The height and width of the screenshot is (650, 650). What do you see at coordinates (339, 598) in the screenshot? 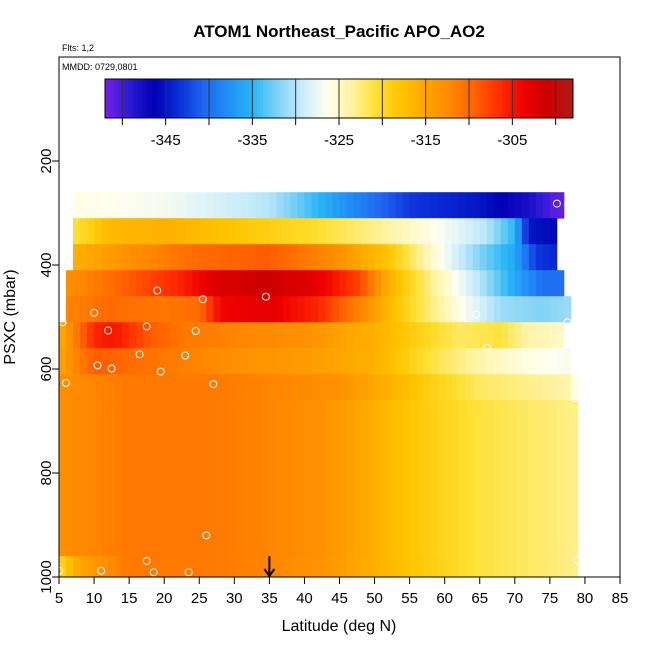
I see `x-tick-label: 45` at bounding box center [339, 598].